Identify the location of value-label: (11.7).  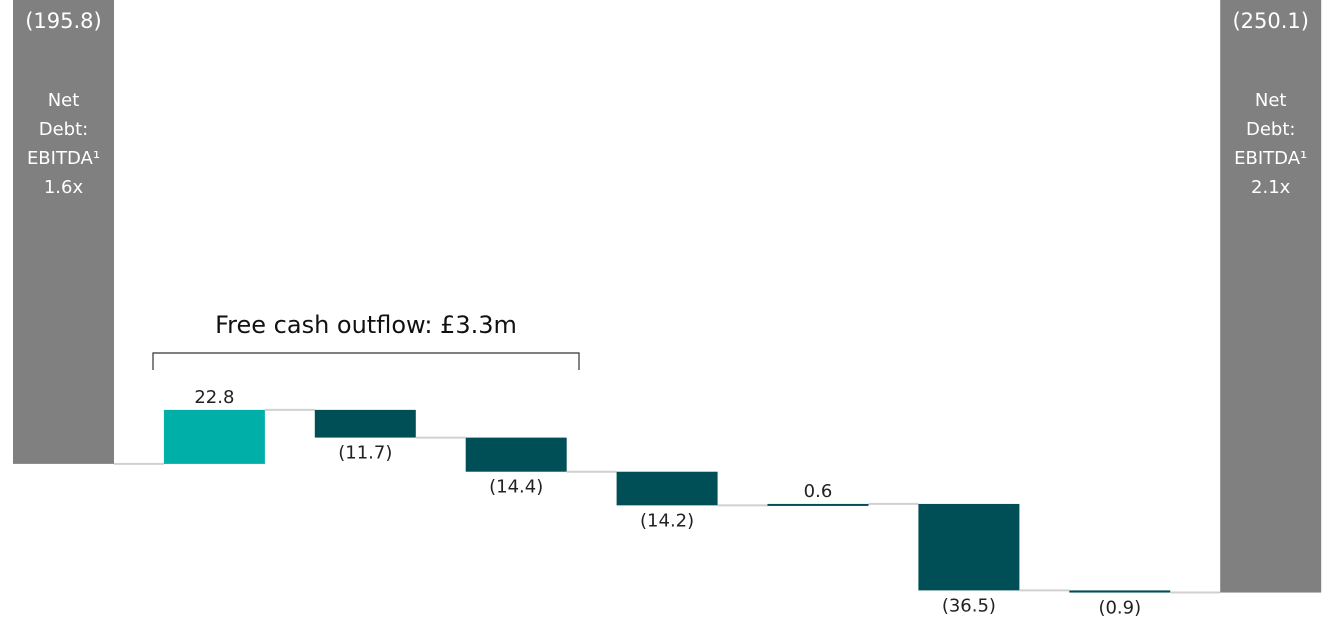
(365, 453).